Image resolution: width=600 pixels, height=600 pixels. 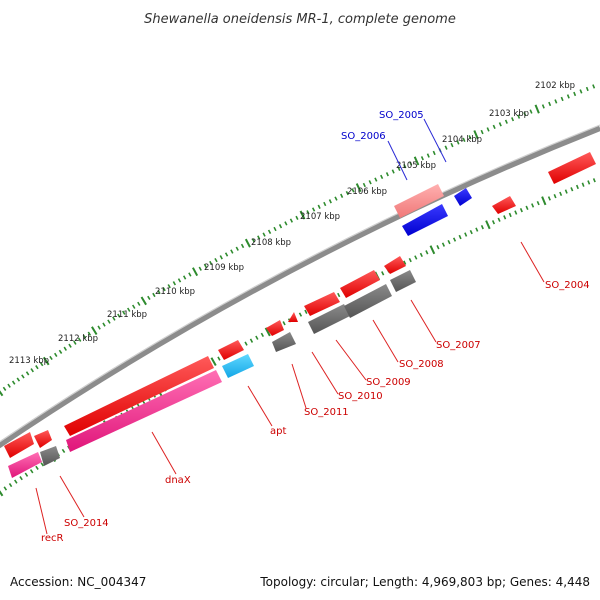 I want to click on gene-label-so-2006: SO_2006, so click(x=363, y=136).